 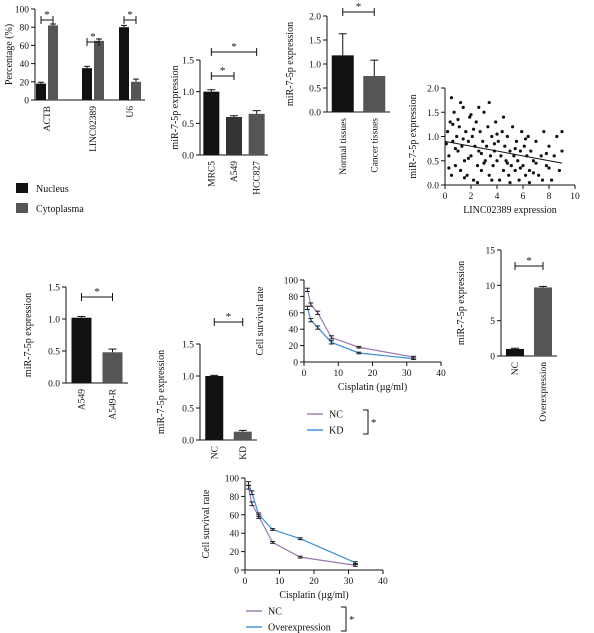 I want to click on panelC-bar-cancer-tissues, so click(x=374, y=94).